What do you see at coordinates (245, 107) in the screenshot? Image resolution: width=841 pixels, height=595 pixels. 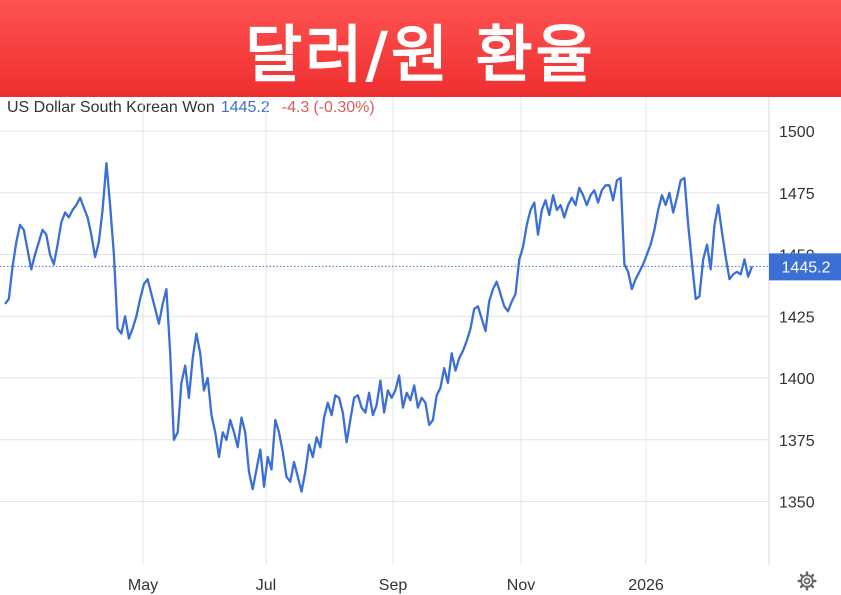 I see `current-price: 1445.2` at bounding box center [245, 107].